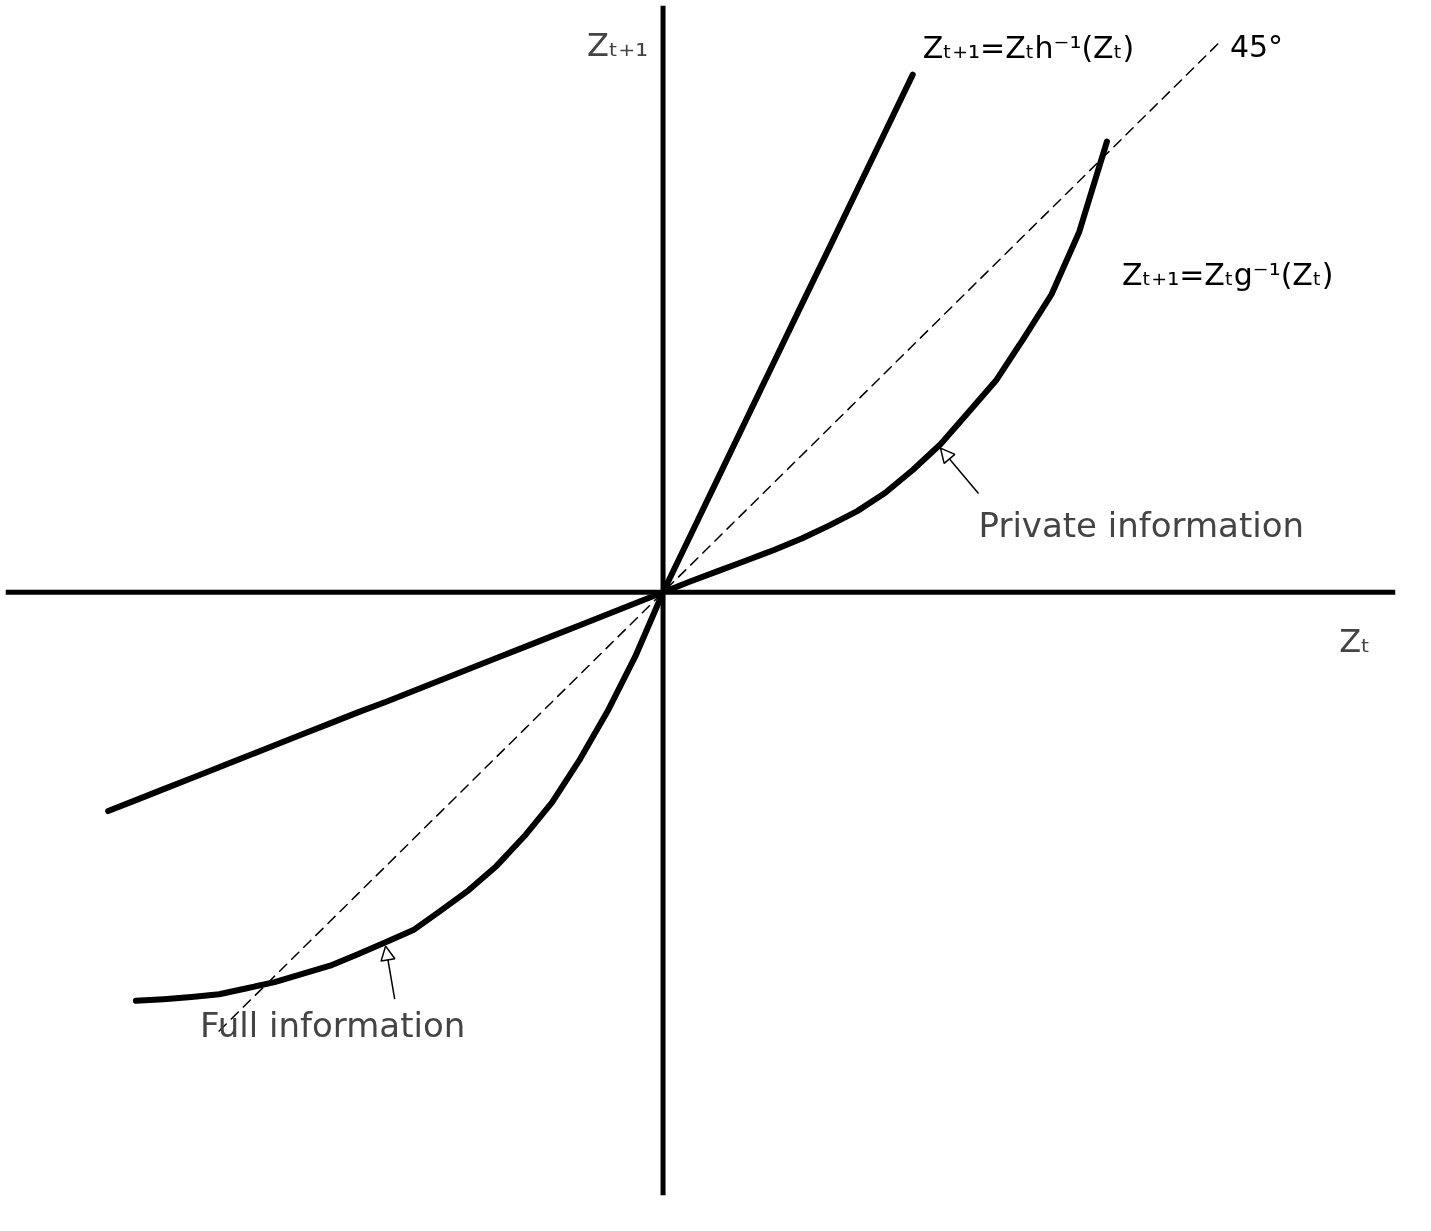 This screenshot has height=1231, width=1431. I want to click on series-label: 45°, so click(1256, 46).